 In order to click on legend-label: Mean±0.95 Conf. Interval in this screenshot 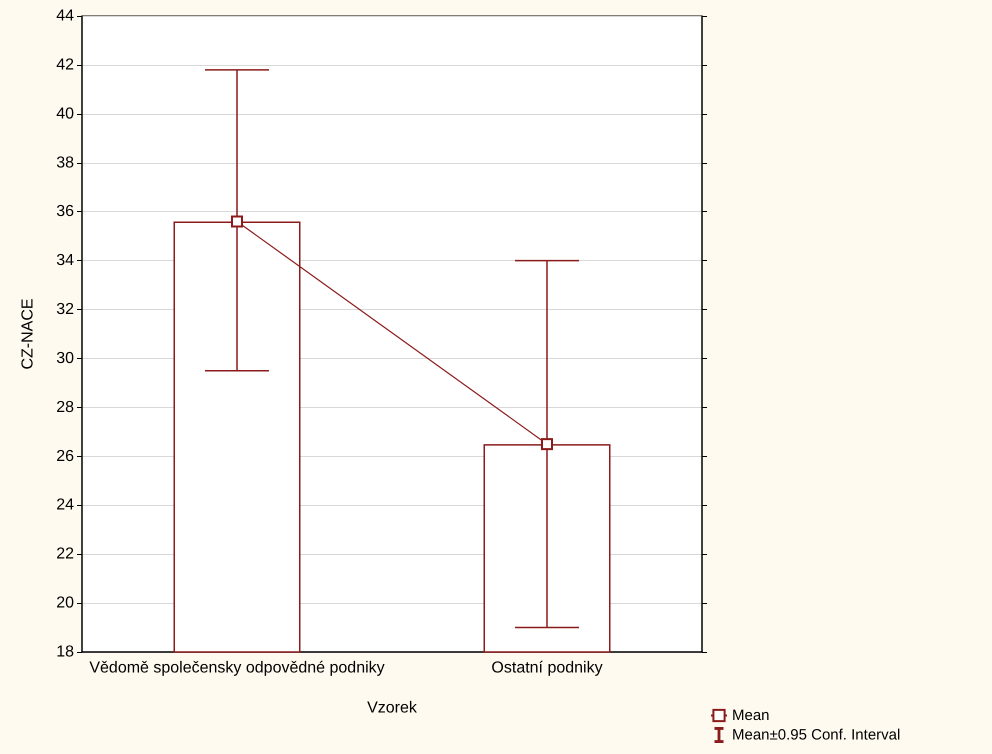, I will do `click(816, 735)`.